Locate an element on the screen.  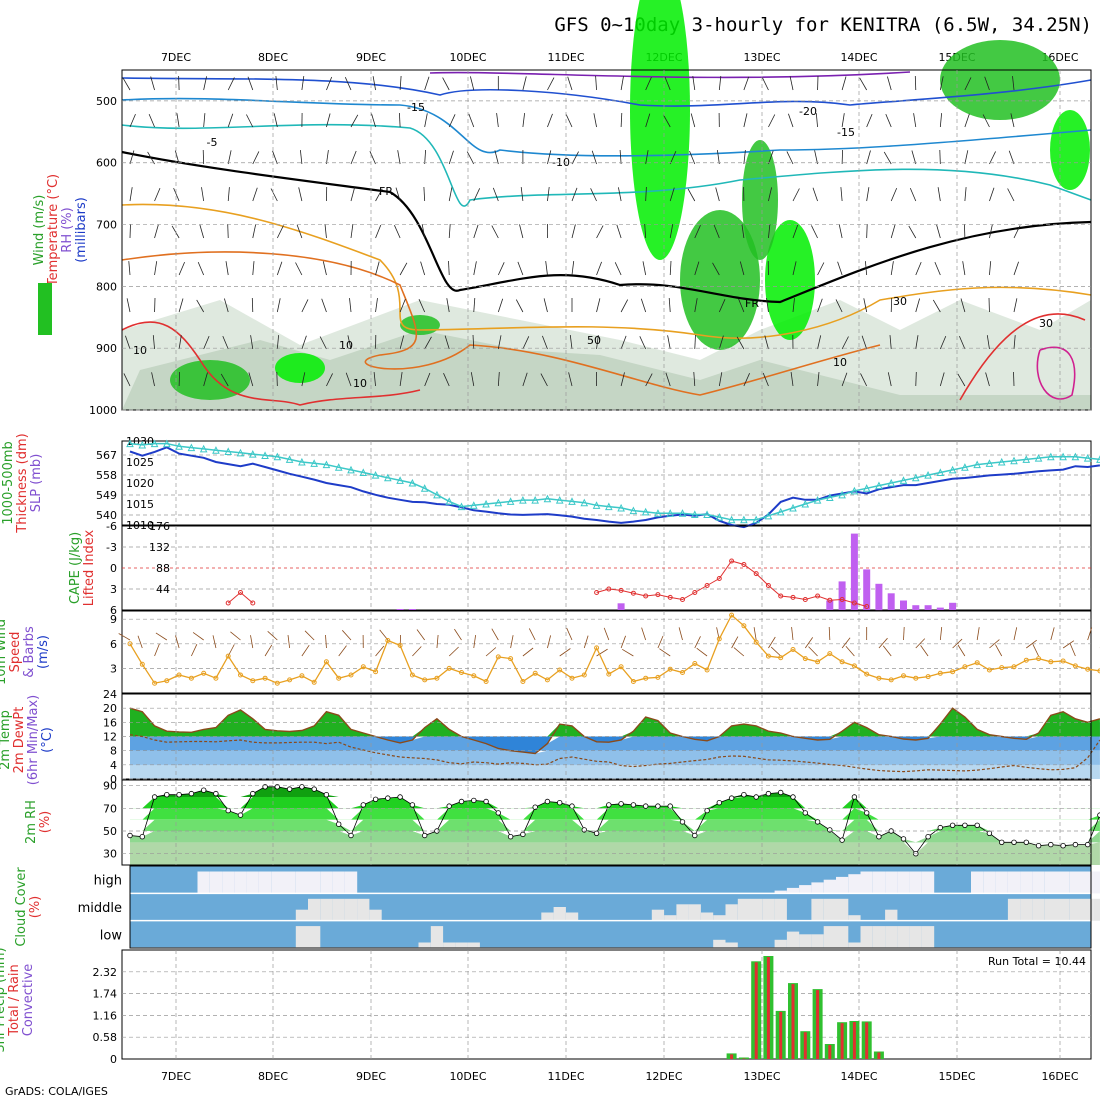
temp-cool-band is located at coordinates (615, 771).